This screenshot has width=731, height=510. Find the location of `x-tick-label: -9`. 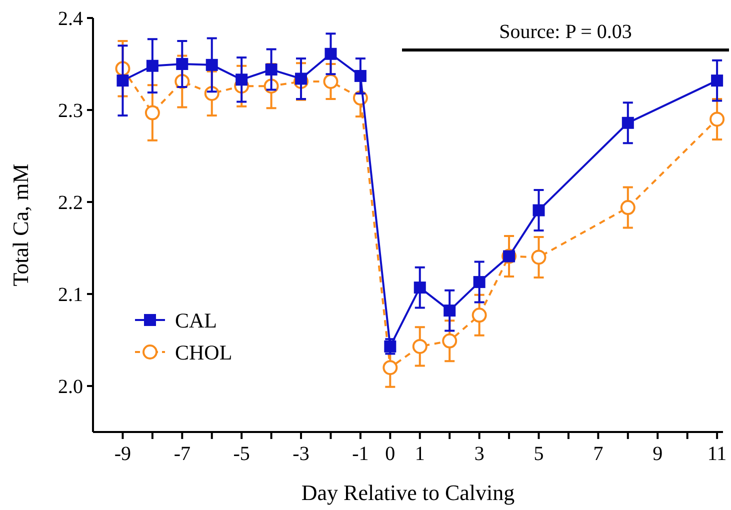

x-tick-label: -9 is located at coordinates (123, 454).